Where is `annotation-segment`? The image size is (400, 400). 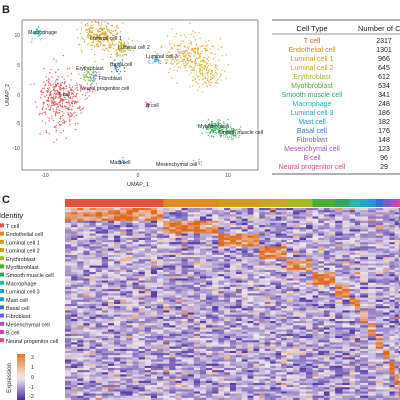 annotation-segment is located at coordinates (372, 203).